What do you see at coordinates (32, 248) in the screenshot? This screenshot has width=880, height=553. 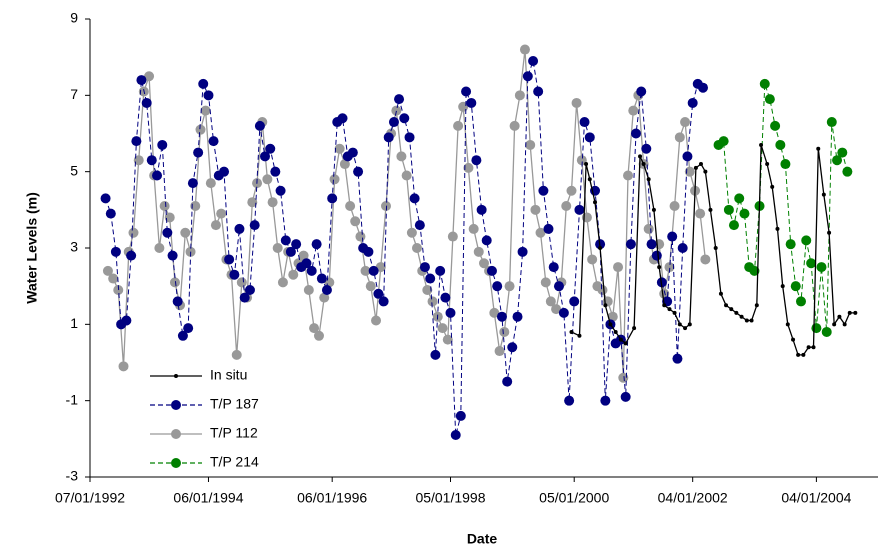 I see `y-axis-title: Water Levels (m)` at bounding box center [32, 248].